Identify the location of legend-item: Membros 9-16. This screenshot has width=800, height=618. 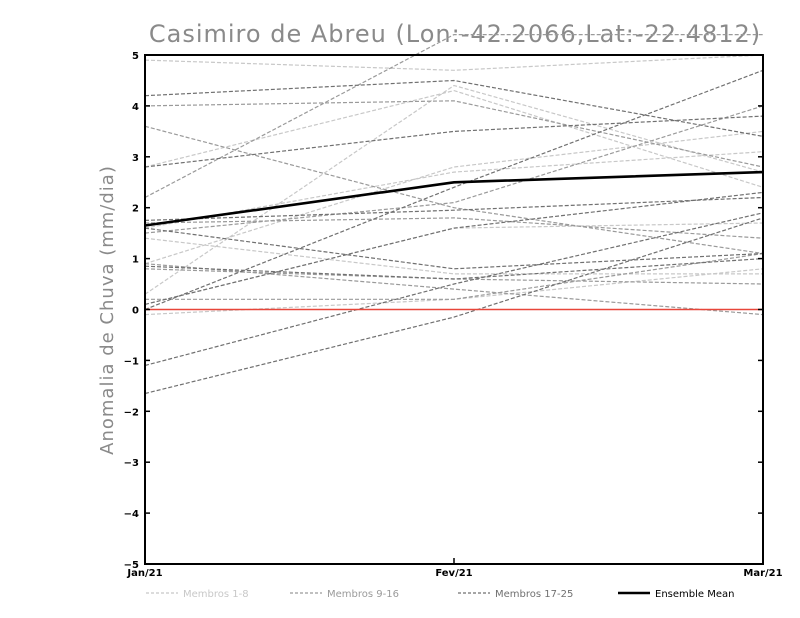
(344, 594).